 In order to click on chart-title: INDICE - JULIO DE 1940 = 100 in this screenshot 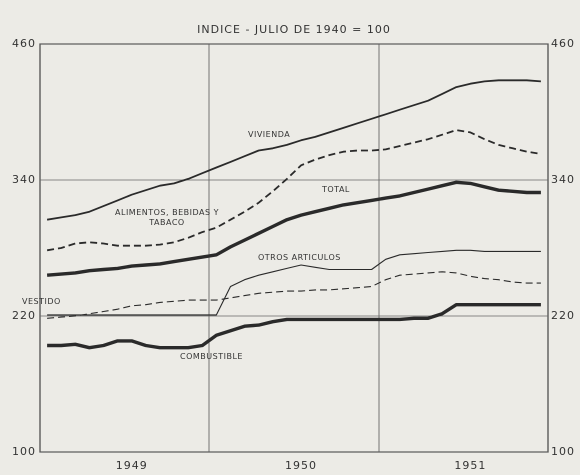, I will do `click(294, 29)`.